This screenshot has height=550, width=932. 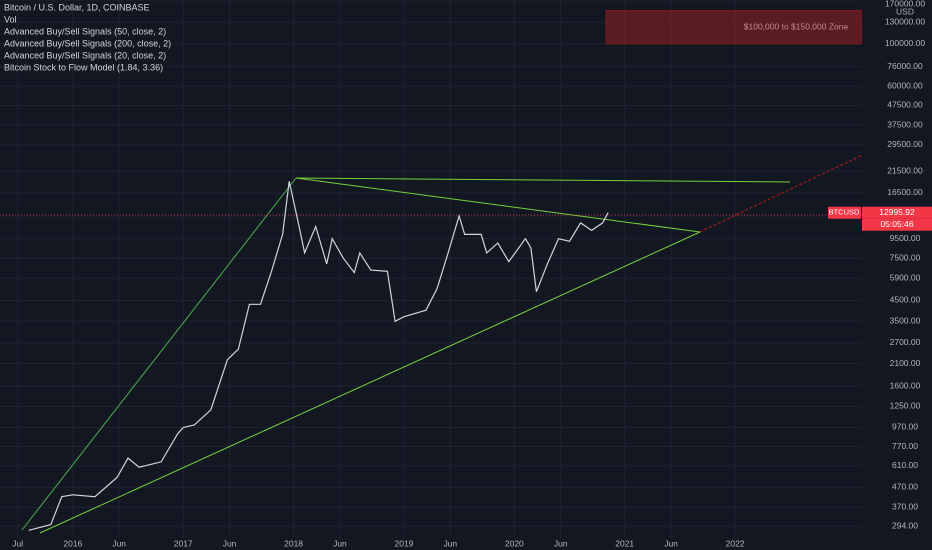 I want to click on price-label: 12995.92, so click(x=897, y=212).